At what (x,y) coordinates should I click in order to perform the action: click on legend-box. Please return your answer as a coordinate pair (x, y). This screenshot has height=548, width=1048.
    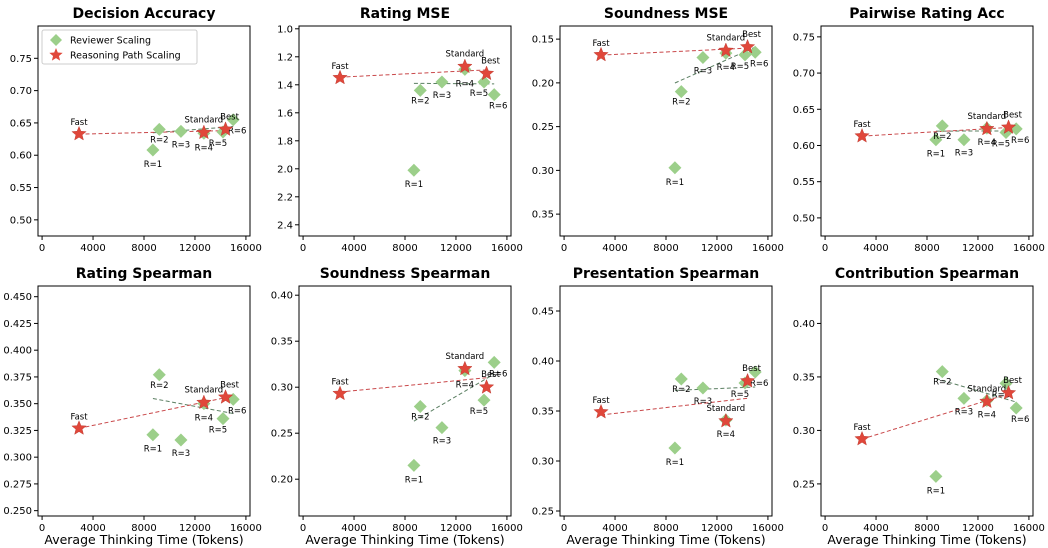
    Looking at the image, I should click on (119, 47).